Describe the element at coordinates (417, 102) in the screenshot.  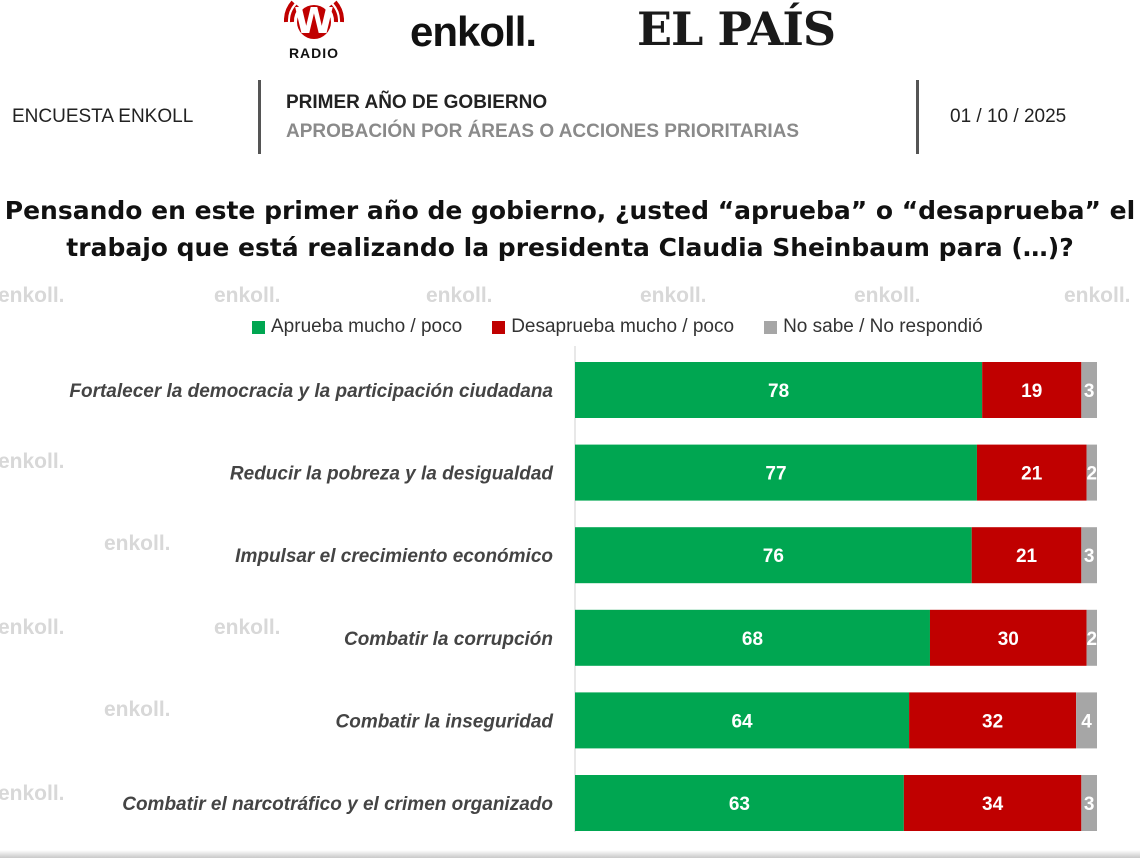
I see `page-title: PRIMER AÑO DE GOBIERNO` at that location.